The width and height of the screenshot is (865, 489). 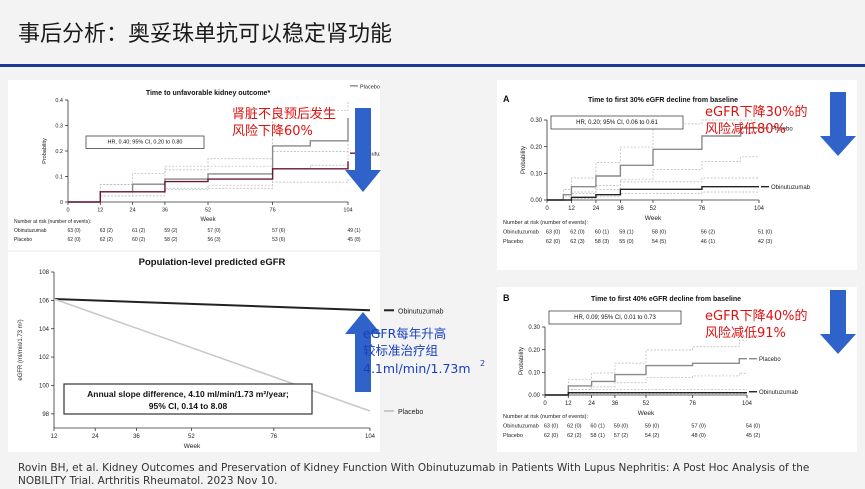 I want to click on p1-x-tick-label: 104, so click(x=347, y=211).